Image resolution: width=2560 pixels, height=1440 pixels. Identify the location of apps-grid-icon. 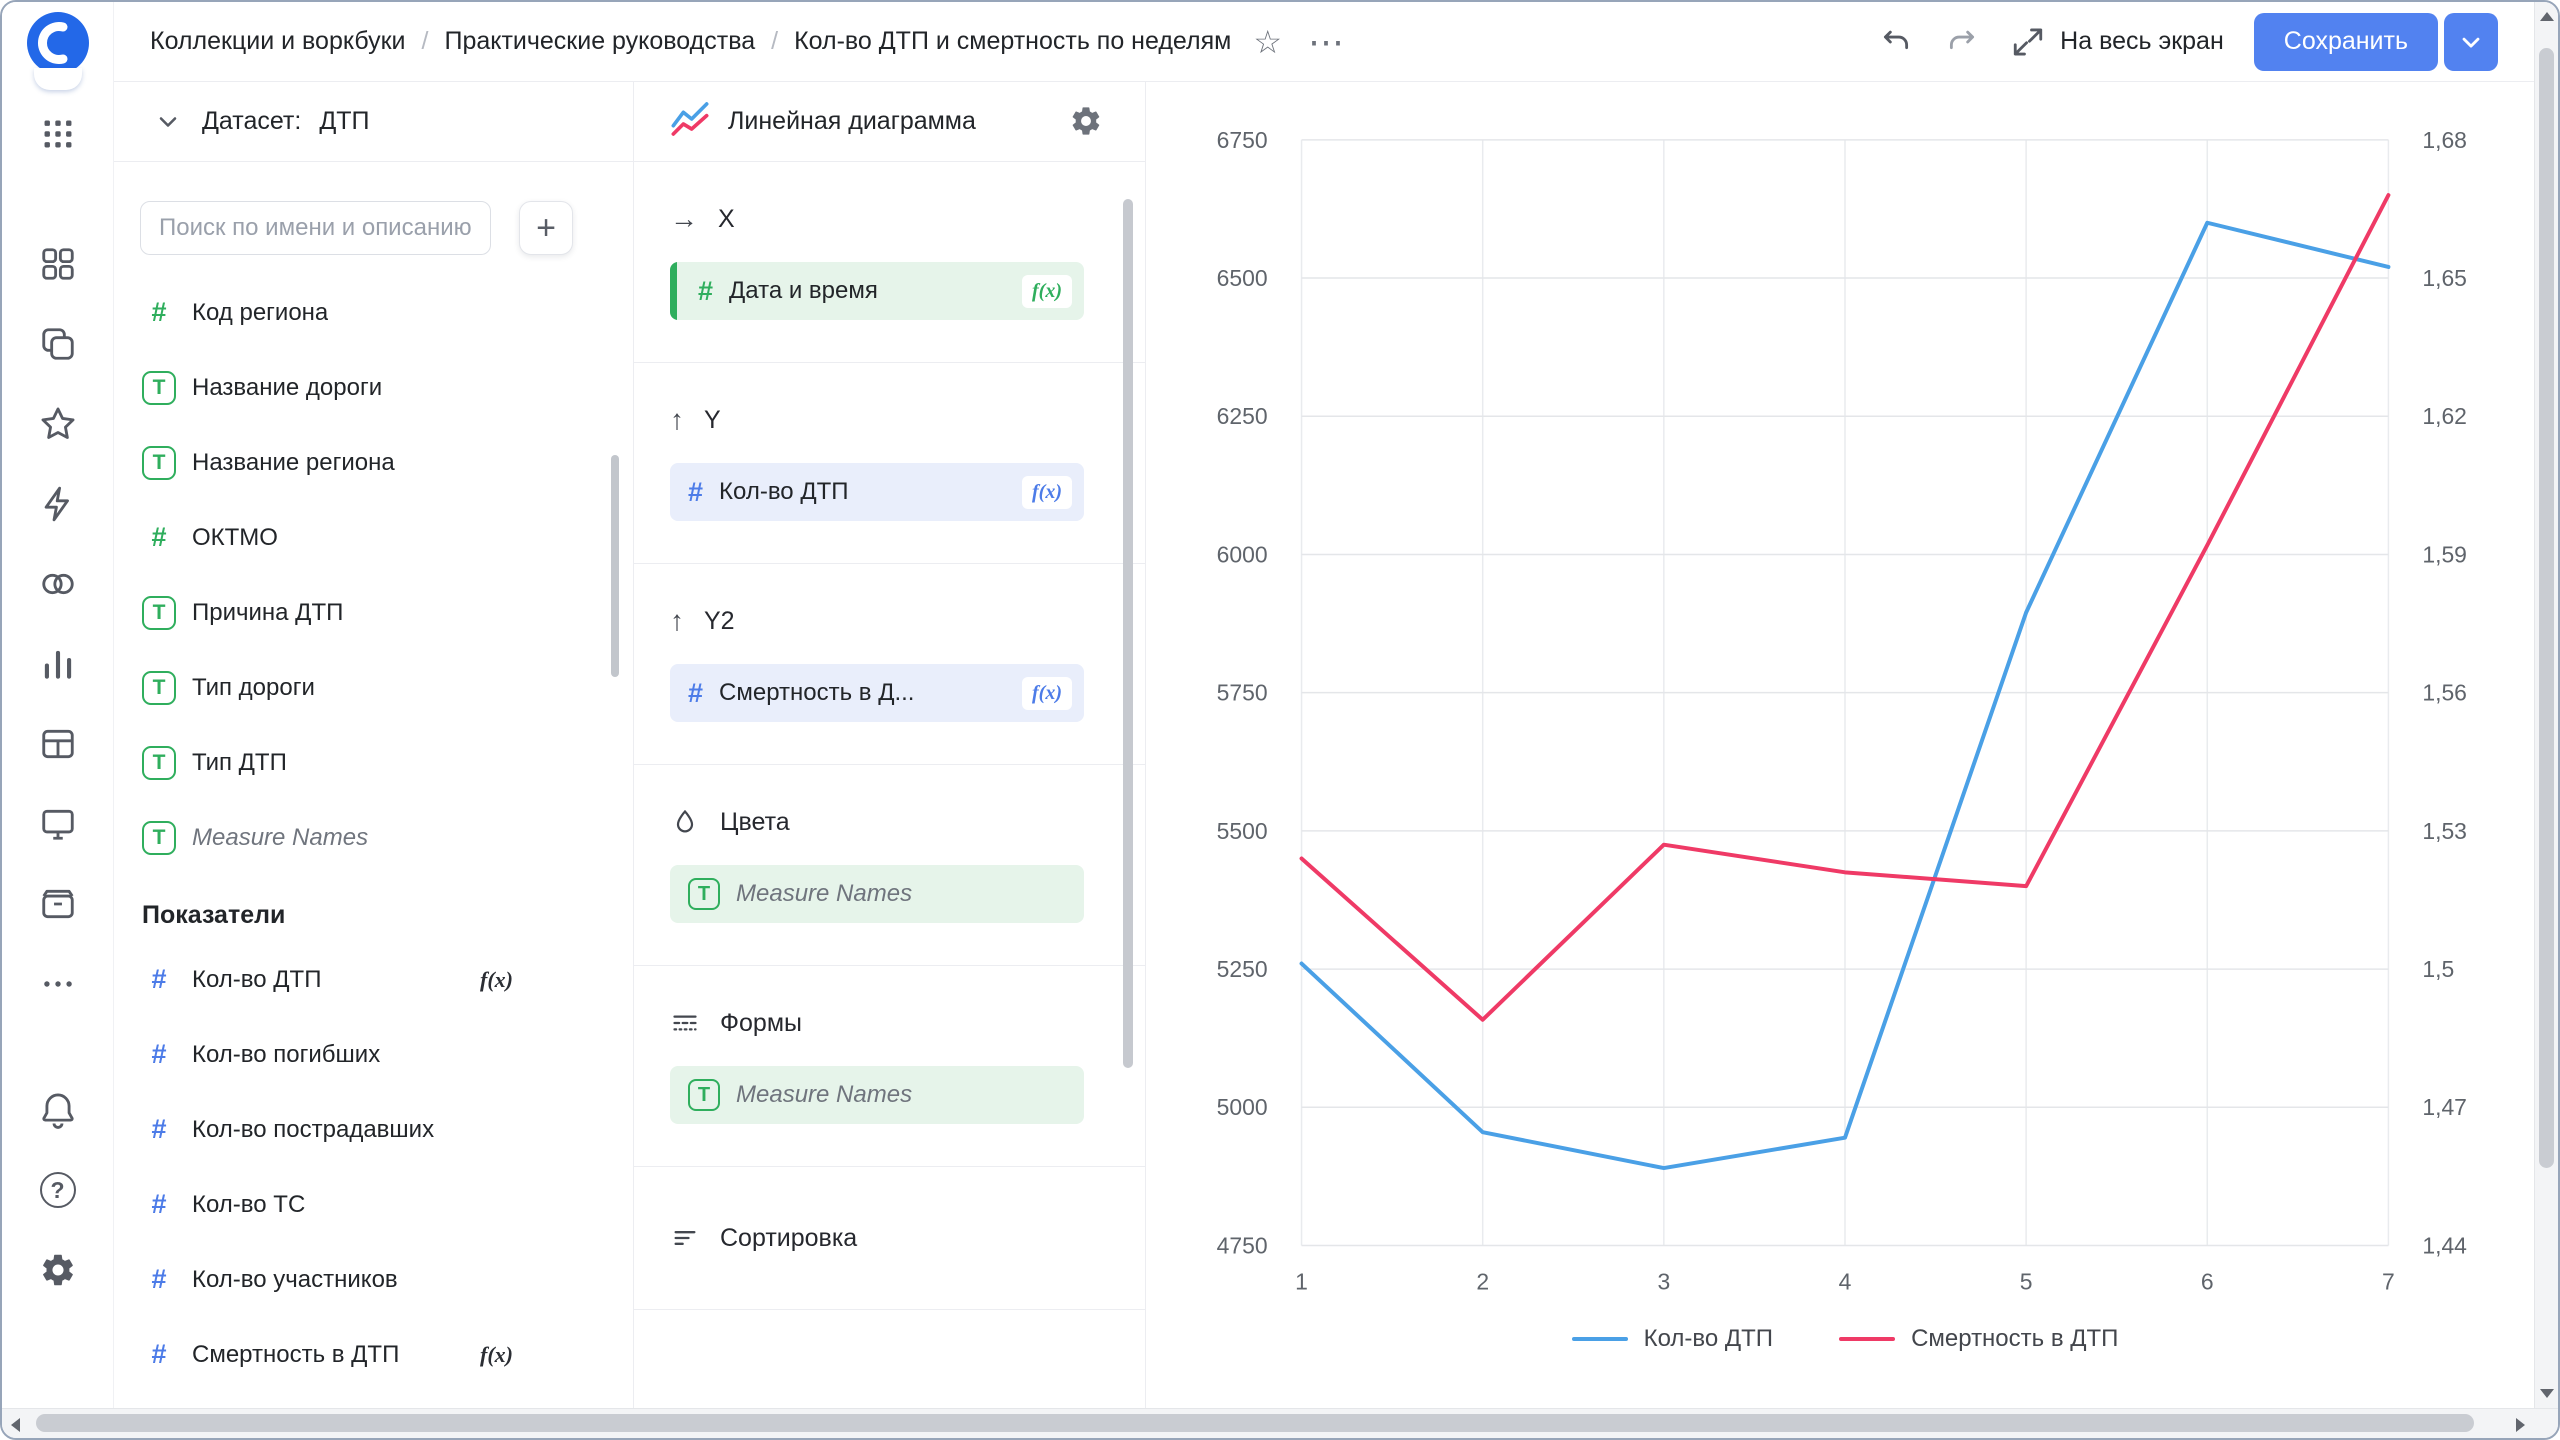
(58, 134).